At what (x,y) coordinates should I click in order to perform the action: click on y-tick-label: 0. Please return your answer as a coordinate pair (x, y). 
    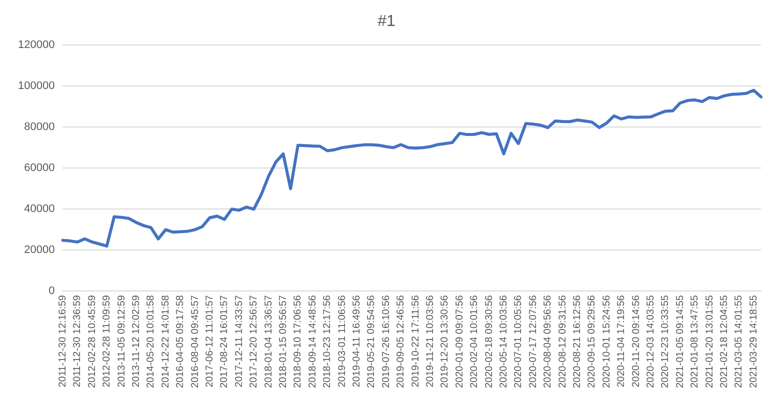
    Looking at the image, I should click on (51, 291).